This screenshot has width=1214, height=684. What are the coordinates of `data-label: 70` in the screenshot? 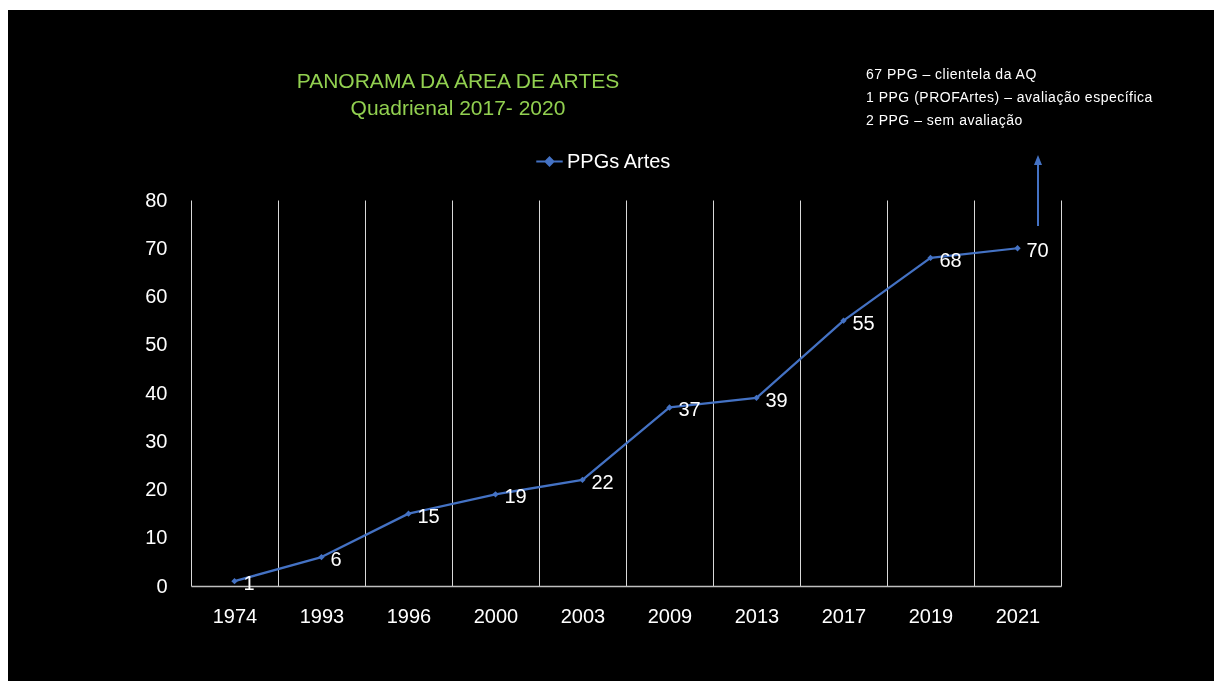 It's located at (1037, 250).